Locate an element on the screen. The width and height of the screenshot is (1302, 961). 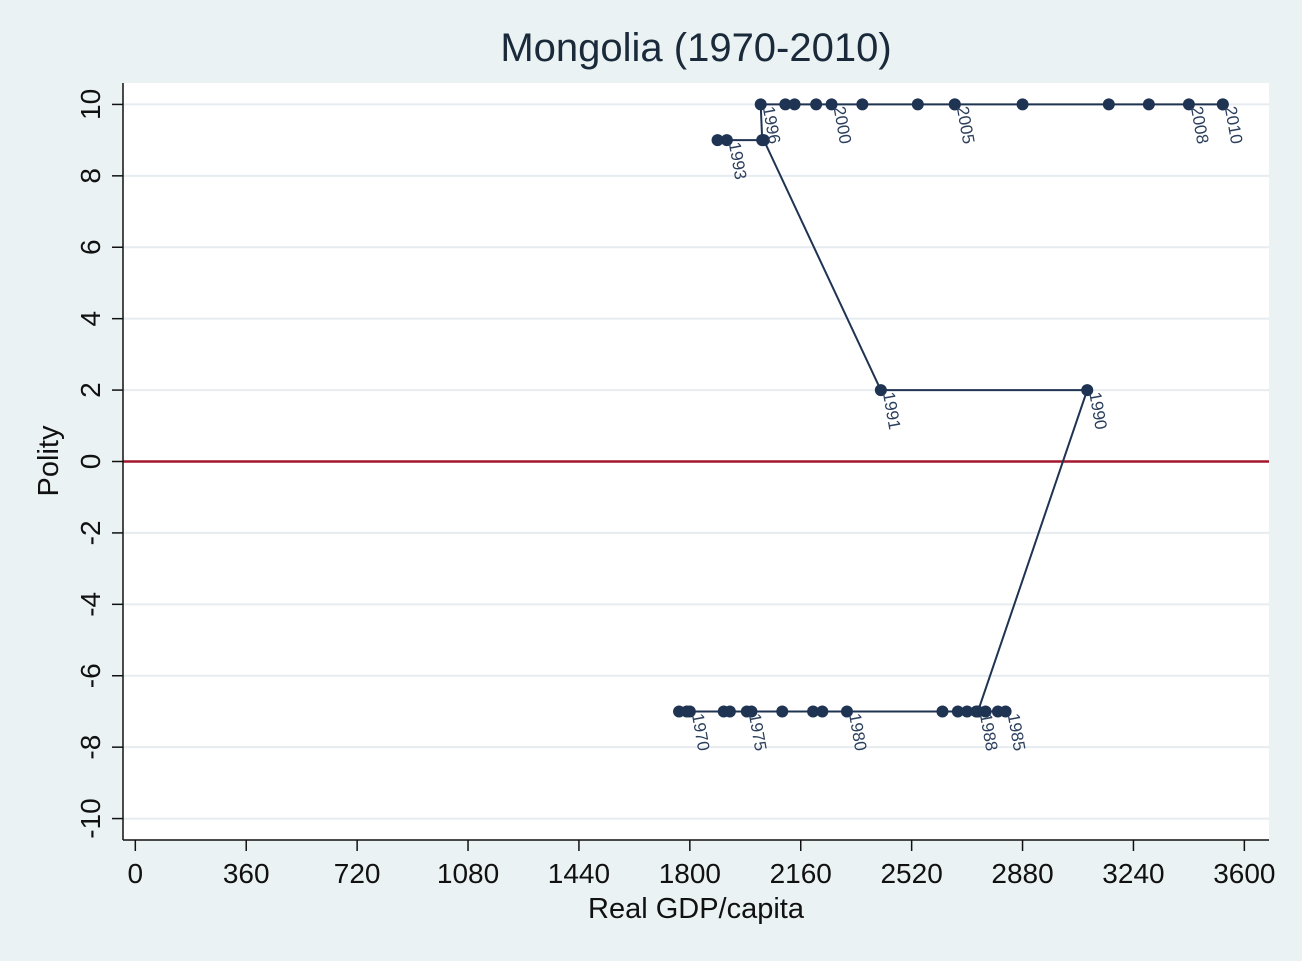
x-tick-label: 3600 is located at coordinates (1244, 873).